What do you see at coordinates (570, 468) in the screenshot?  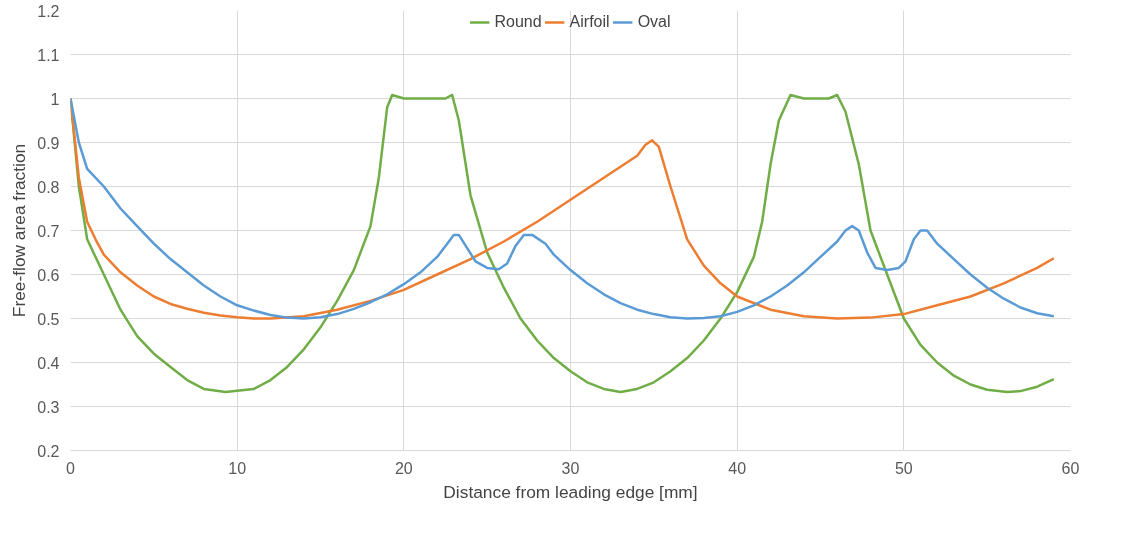 I see `x-tick-label: 30` at bounding box center [570, 468].